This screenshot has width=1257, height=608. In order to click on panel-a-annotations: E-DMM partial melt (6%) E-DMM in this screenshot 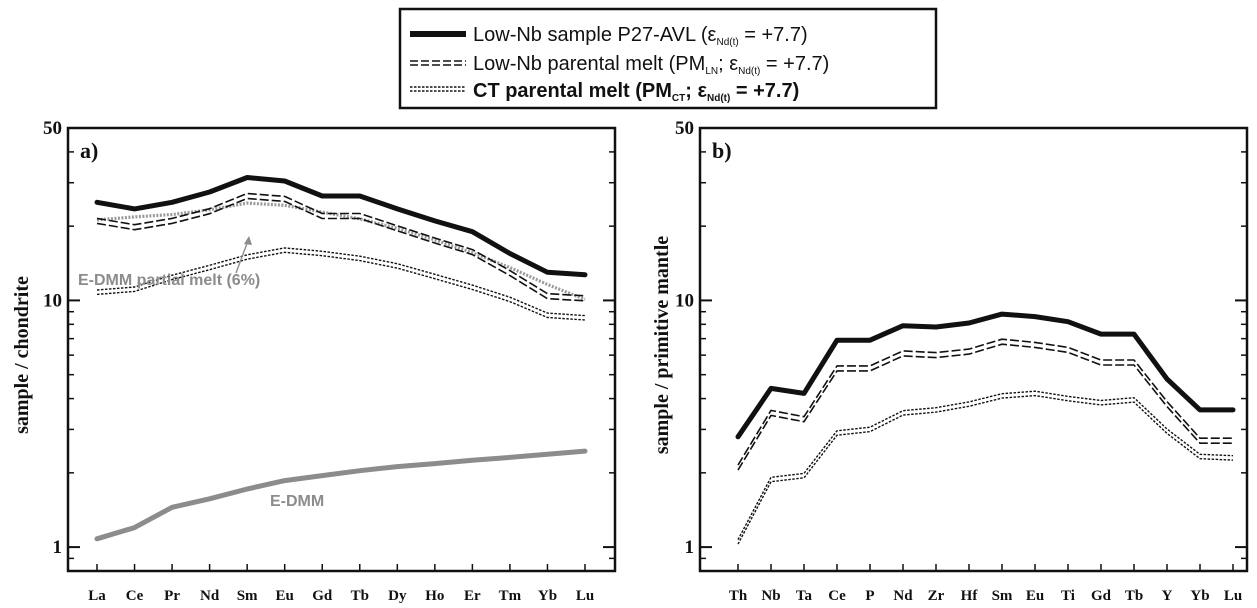, I will do `click(201, 373)`.